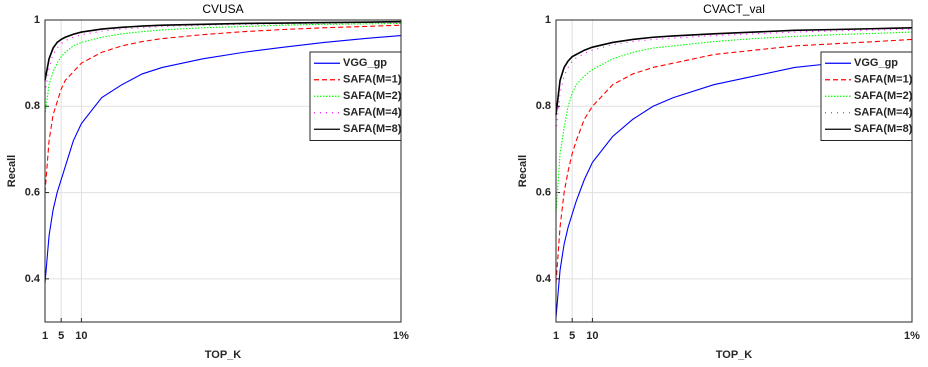 The image size is (928, 367). What do you see at coordinates (734, 9) in the screenshot?
I see `chart-title: CVACT_val` at bounding box center [734, 9].